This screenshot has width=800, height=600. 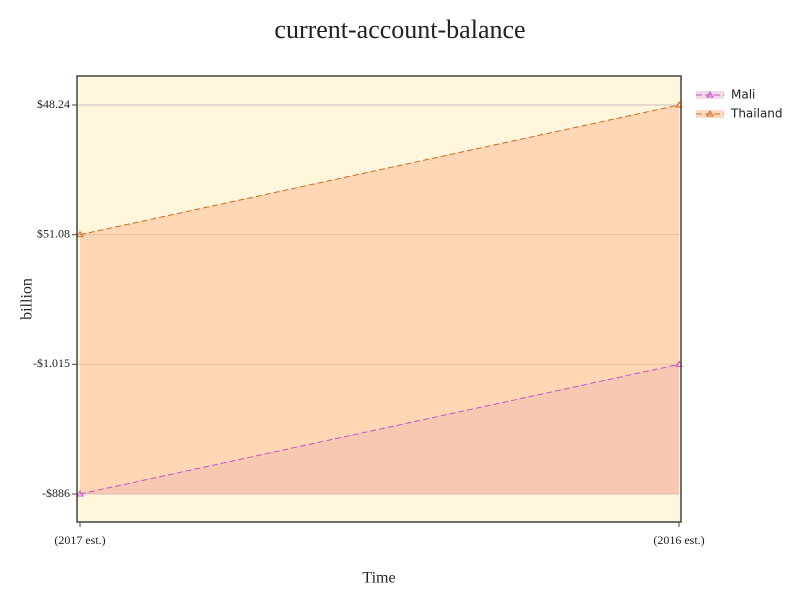 I want to click on legend-label: Mali, so click(x=743, y=95).